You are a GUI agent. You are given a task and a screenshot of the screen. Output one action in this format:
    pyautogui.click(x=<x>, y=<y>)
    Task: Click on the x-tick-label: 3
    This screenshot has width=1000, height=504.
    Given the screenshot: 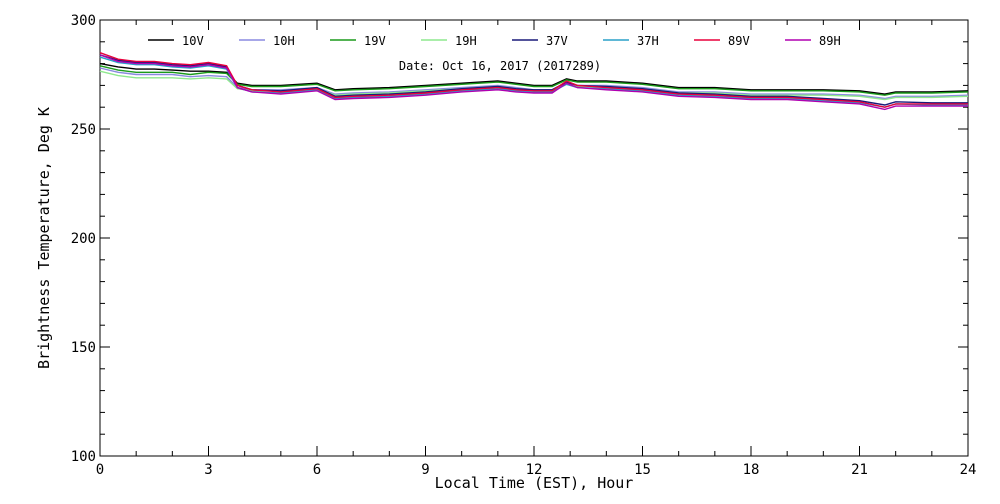 What is the action you would take?
    pyautogui.click(x=208, y=470)
    